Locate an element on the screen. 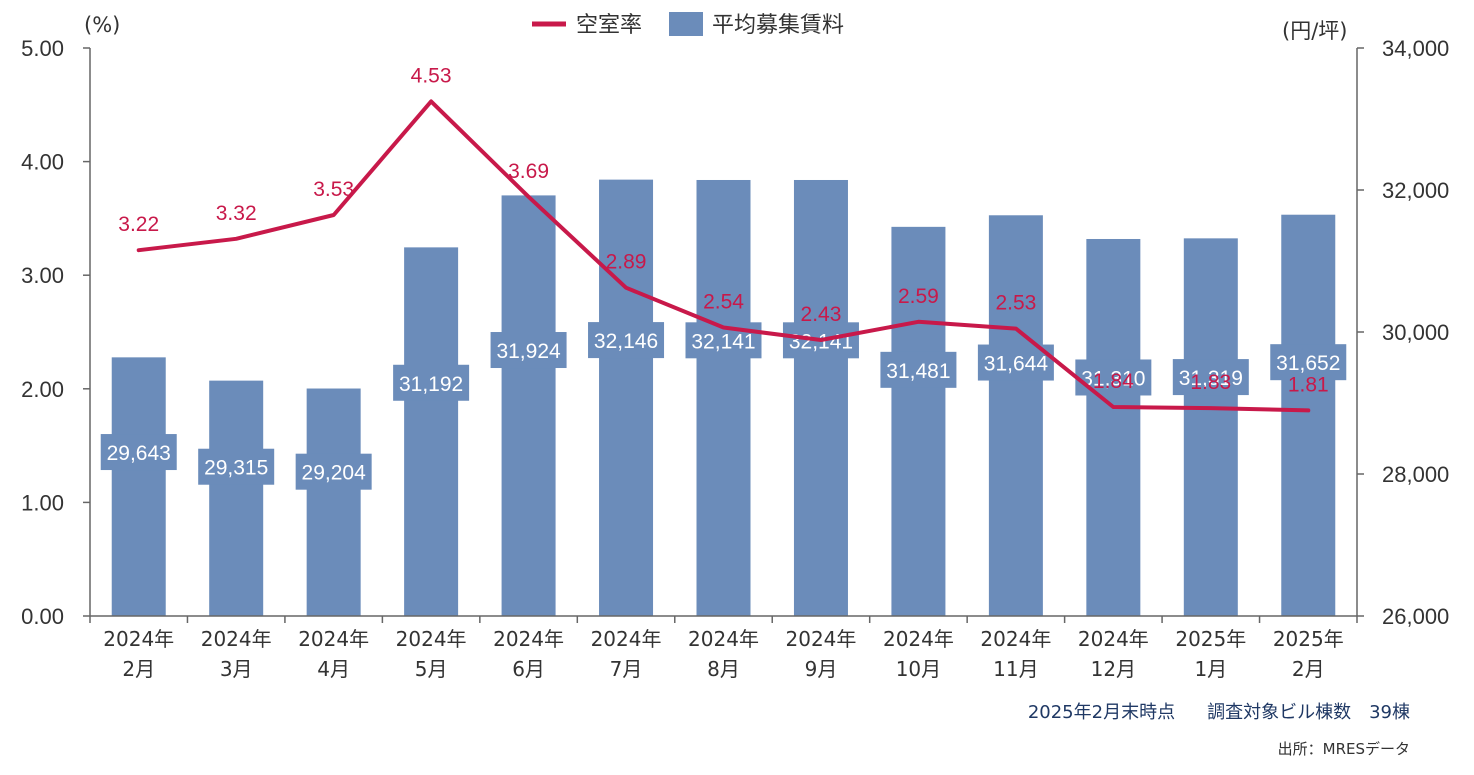 The width and height of the screenshot is (1474, 775). x-category-month: 9月 is located at coordinates (821, 669).